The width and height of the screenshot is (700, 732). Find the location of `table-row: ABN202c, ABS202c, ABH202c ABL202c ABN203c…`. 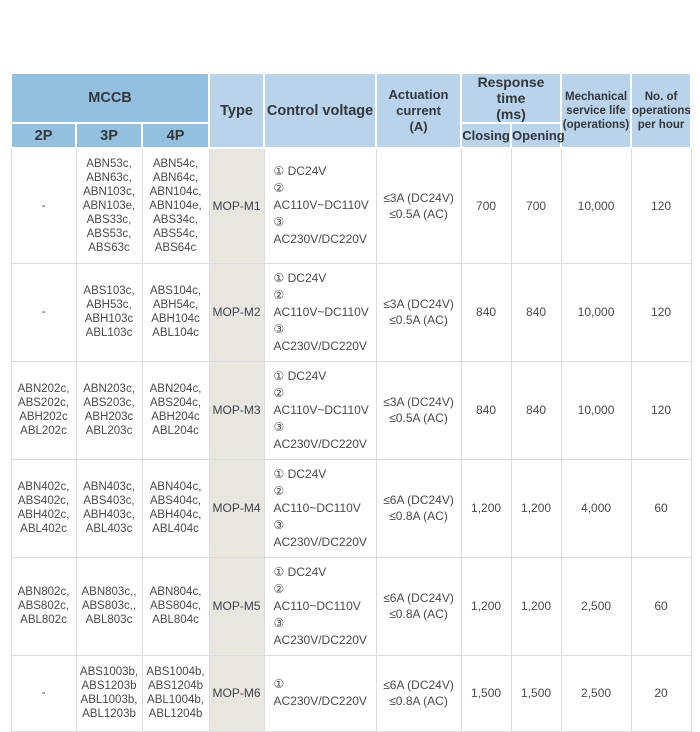

table-row: ABN202c, ABS202c, ABH202c ABL202c ABN203c… is located at coordinates (351, 410).